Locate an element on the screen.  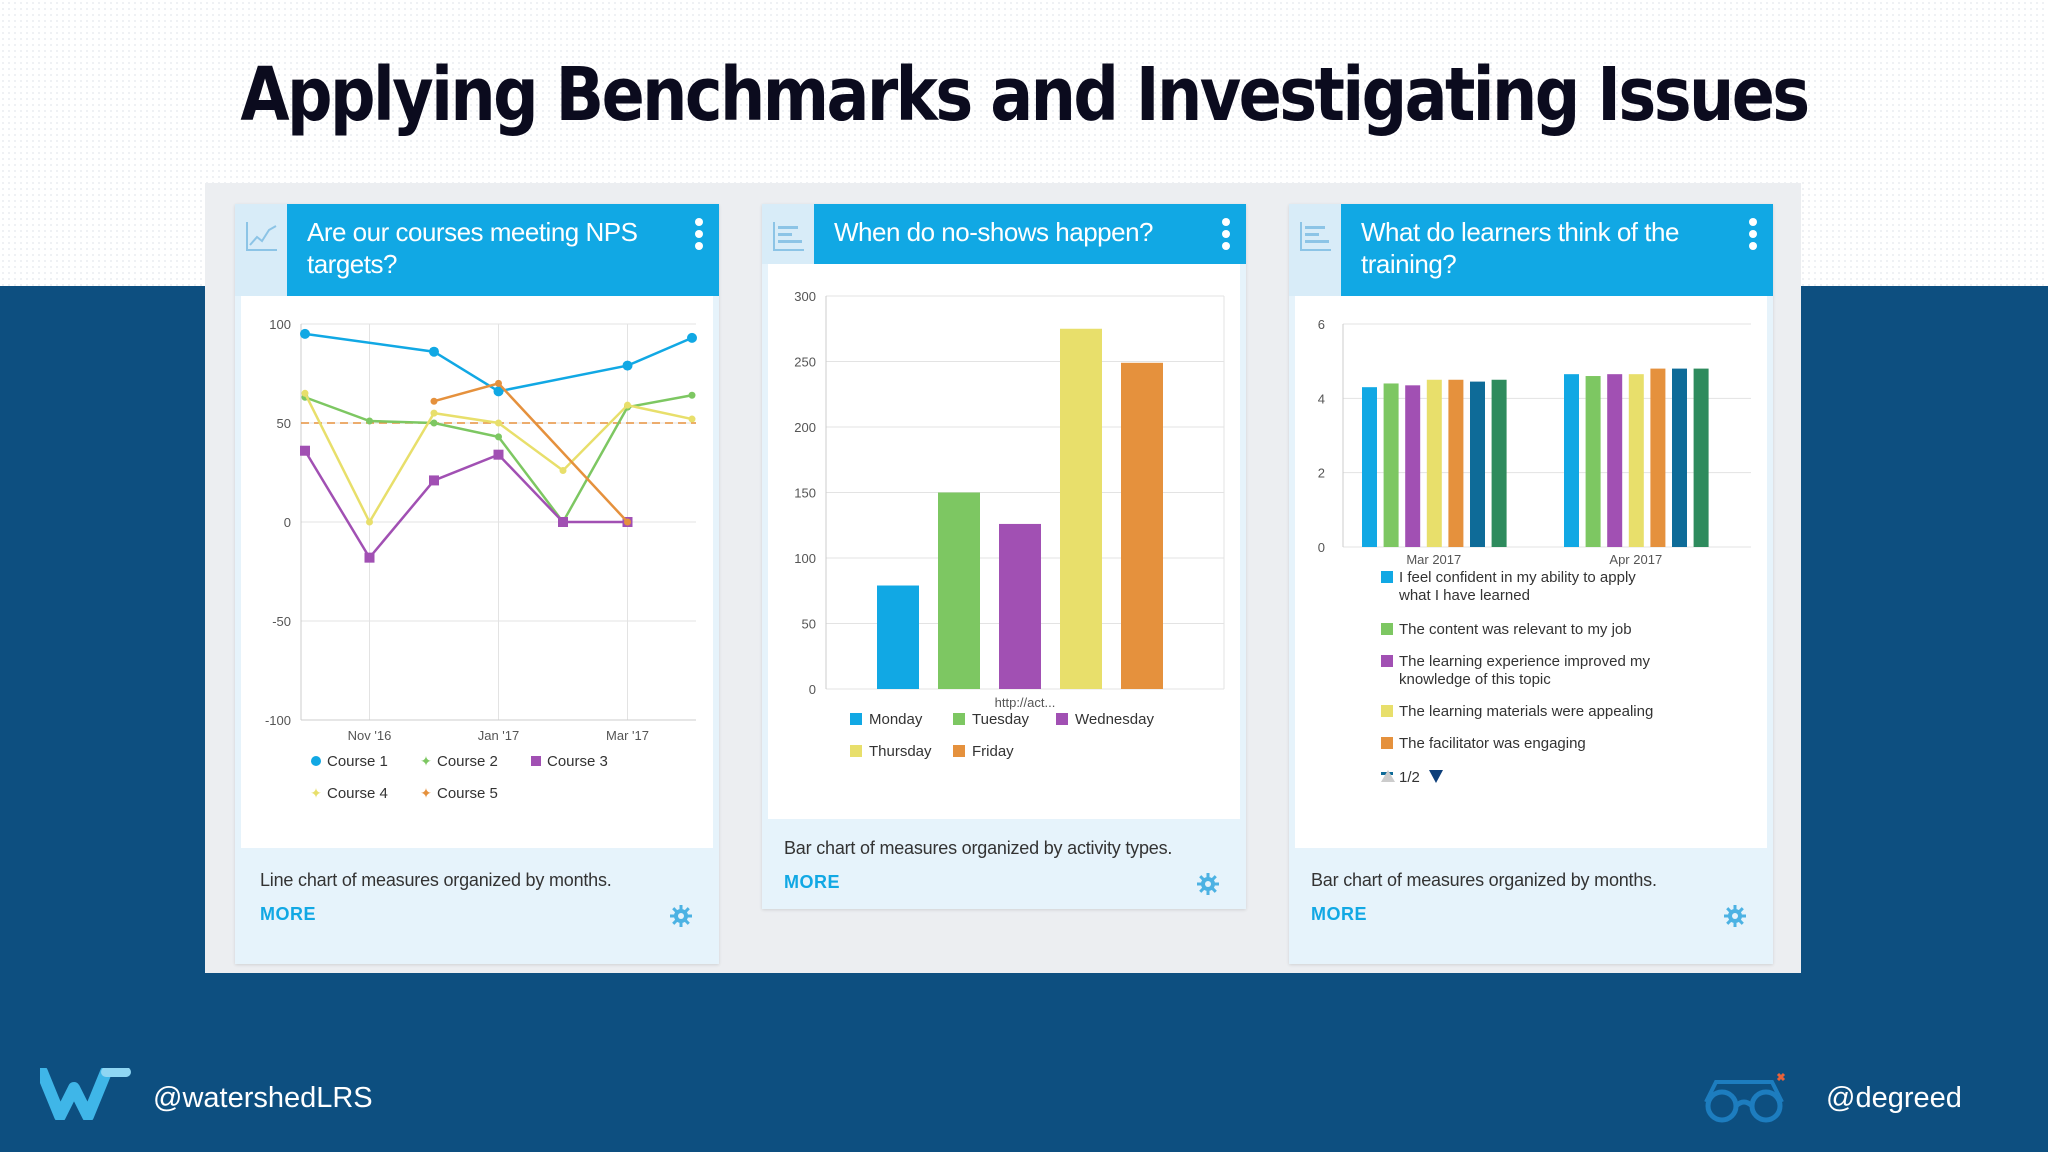
card-header: When do no-shows happen? is located at coordinates (1004, 250).